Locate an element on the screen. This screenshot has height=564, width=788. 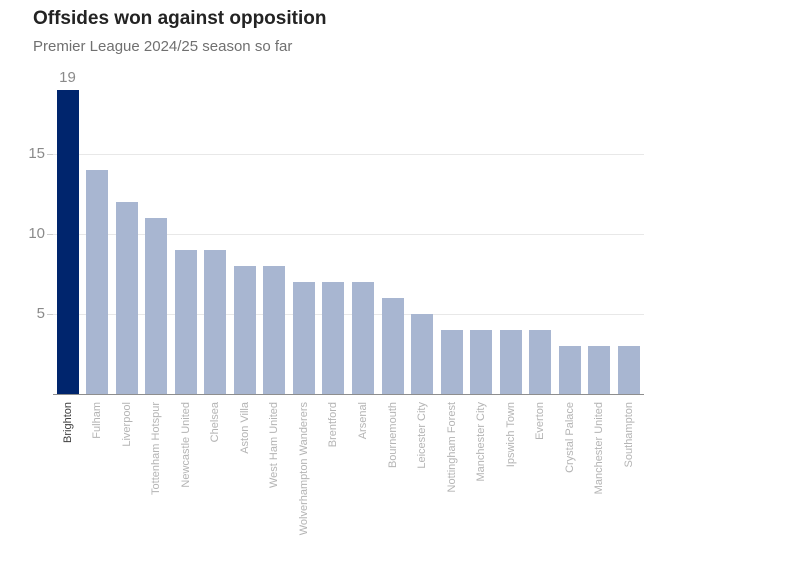
chart-title: Offsides won against opposition is located at coordinates (180, 18).